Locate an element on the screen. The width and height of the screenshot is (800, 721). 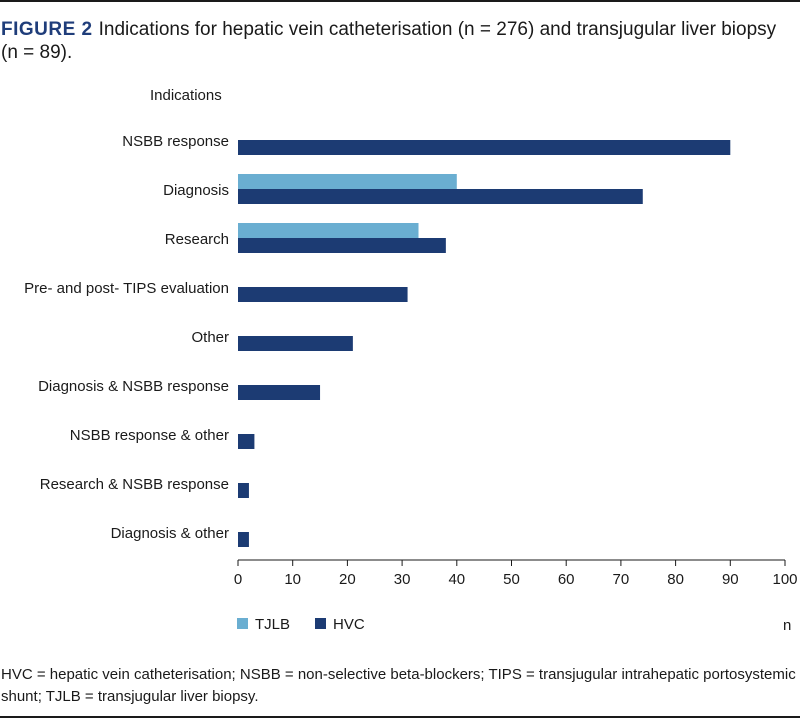
bottom-rule is located at coordinates (400, 717).